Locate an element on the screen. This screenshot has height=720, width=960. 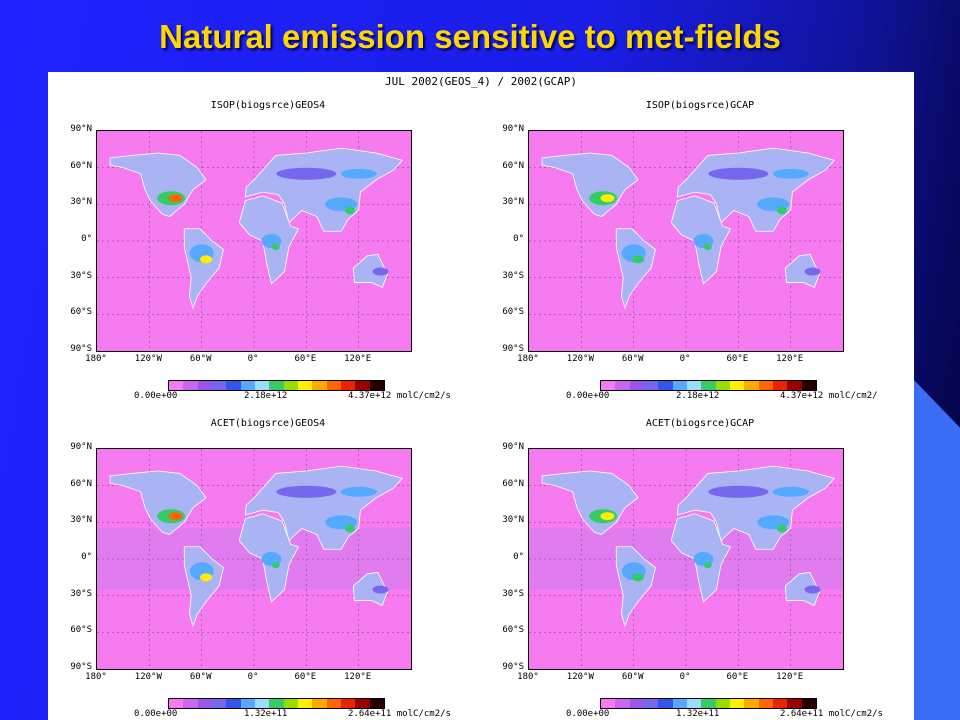
colorbar-max-label: 2.64e+11 molC/cm2/s is located at coordinates (399, 714).